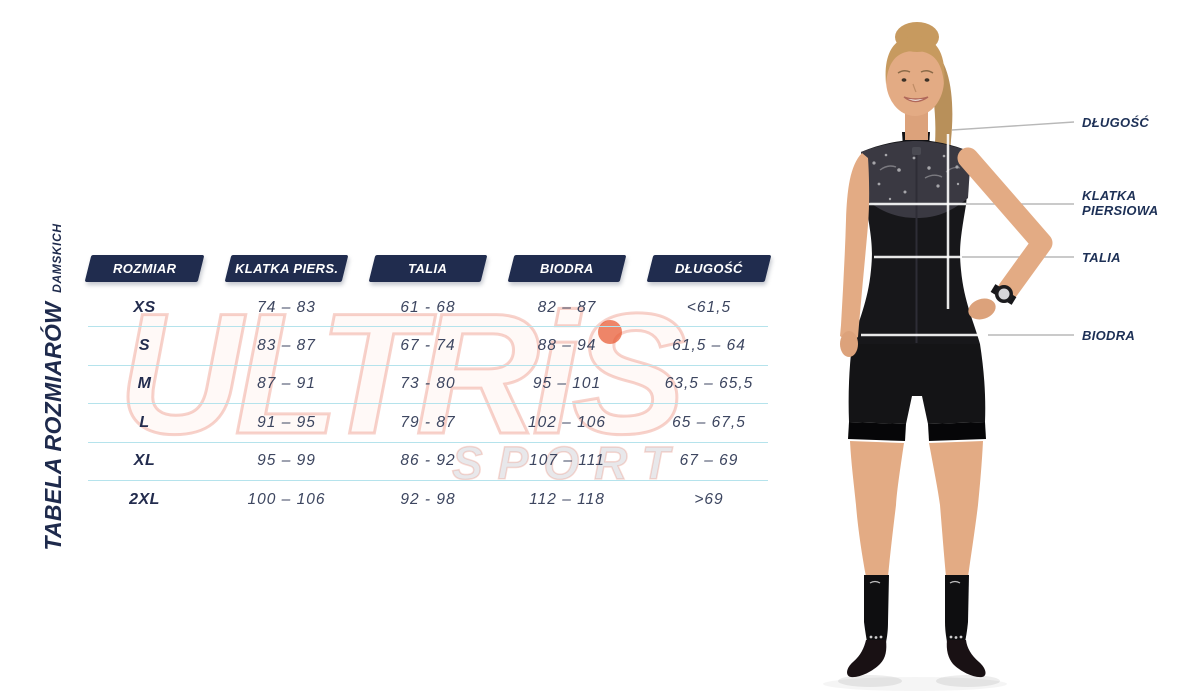 The height and width of the screenshot is (700, 1188). I want to click on column-header-label: TALIA, so click(428, 268).